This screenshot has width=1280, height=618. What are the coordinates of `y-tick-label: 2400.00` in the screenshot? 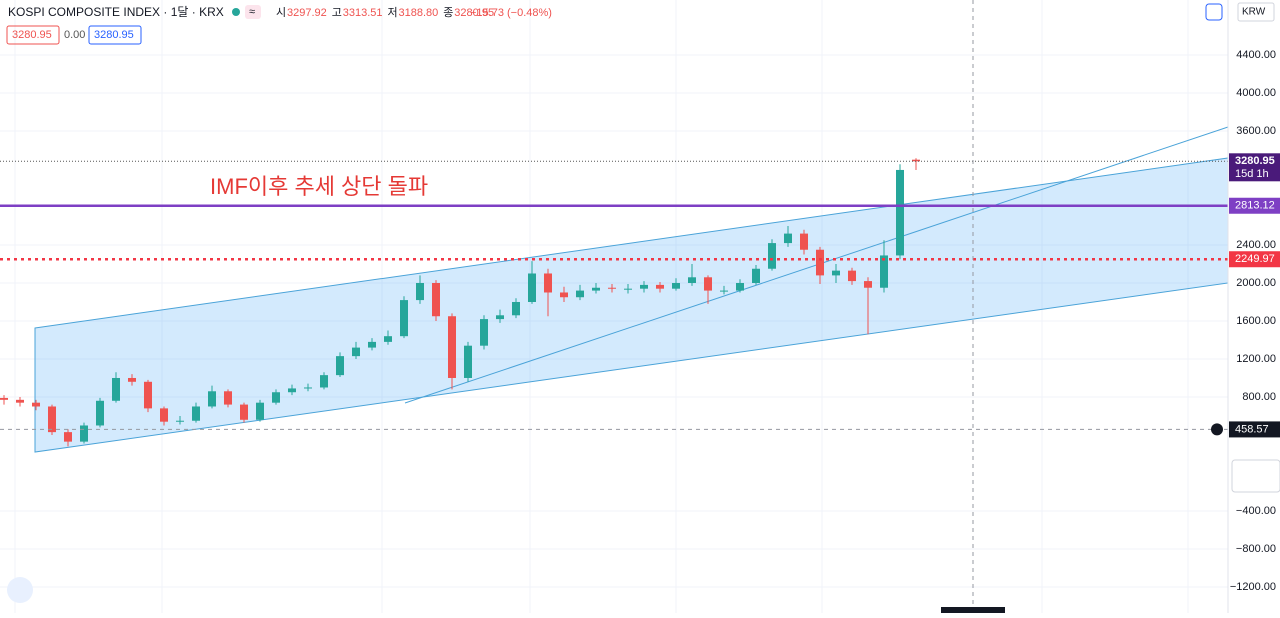 It's located at (1256, 245).